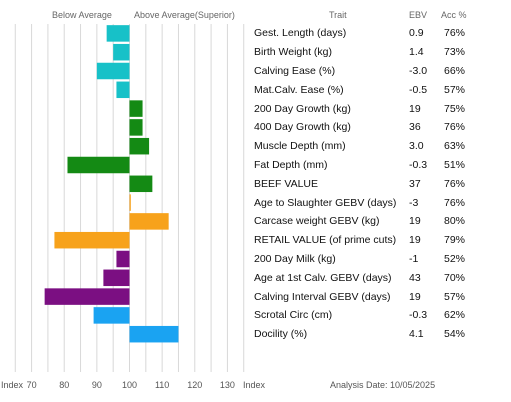  What do you see at coordinates (184, 15) in the screenshot?
I see `above-average-label: Above Average(Superior)` at bounding box center [184, 15].